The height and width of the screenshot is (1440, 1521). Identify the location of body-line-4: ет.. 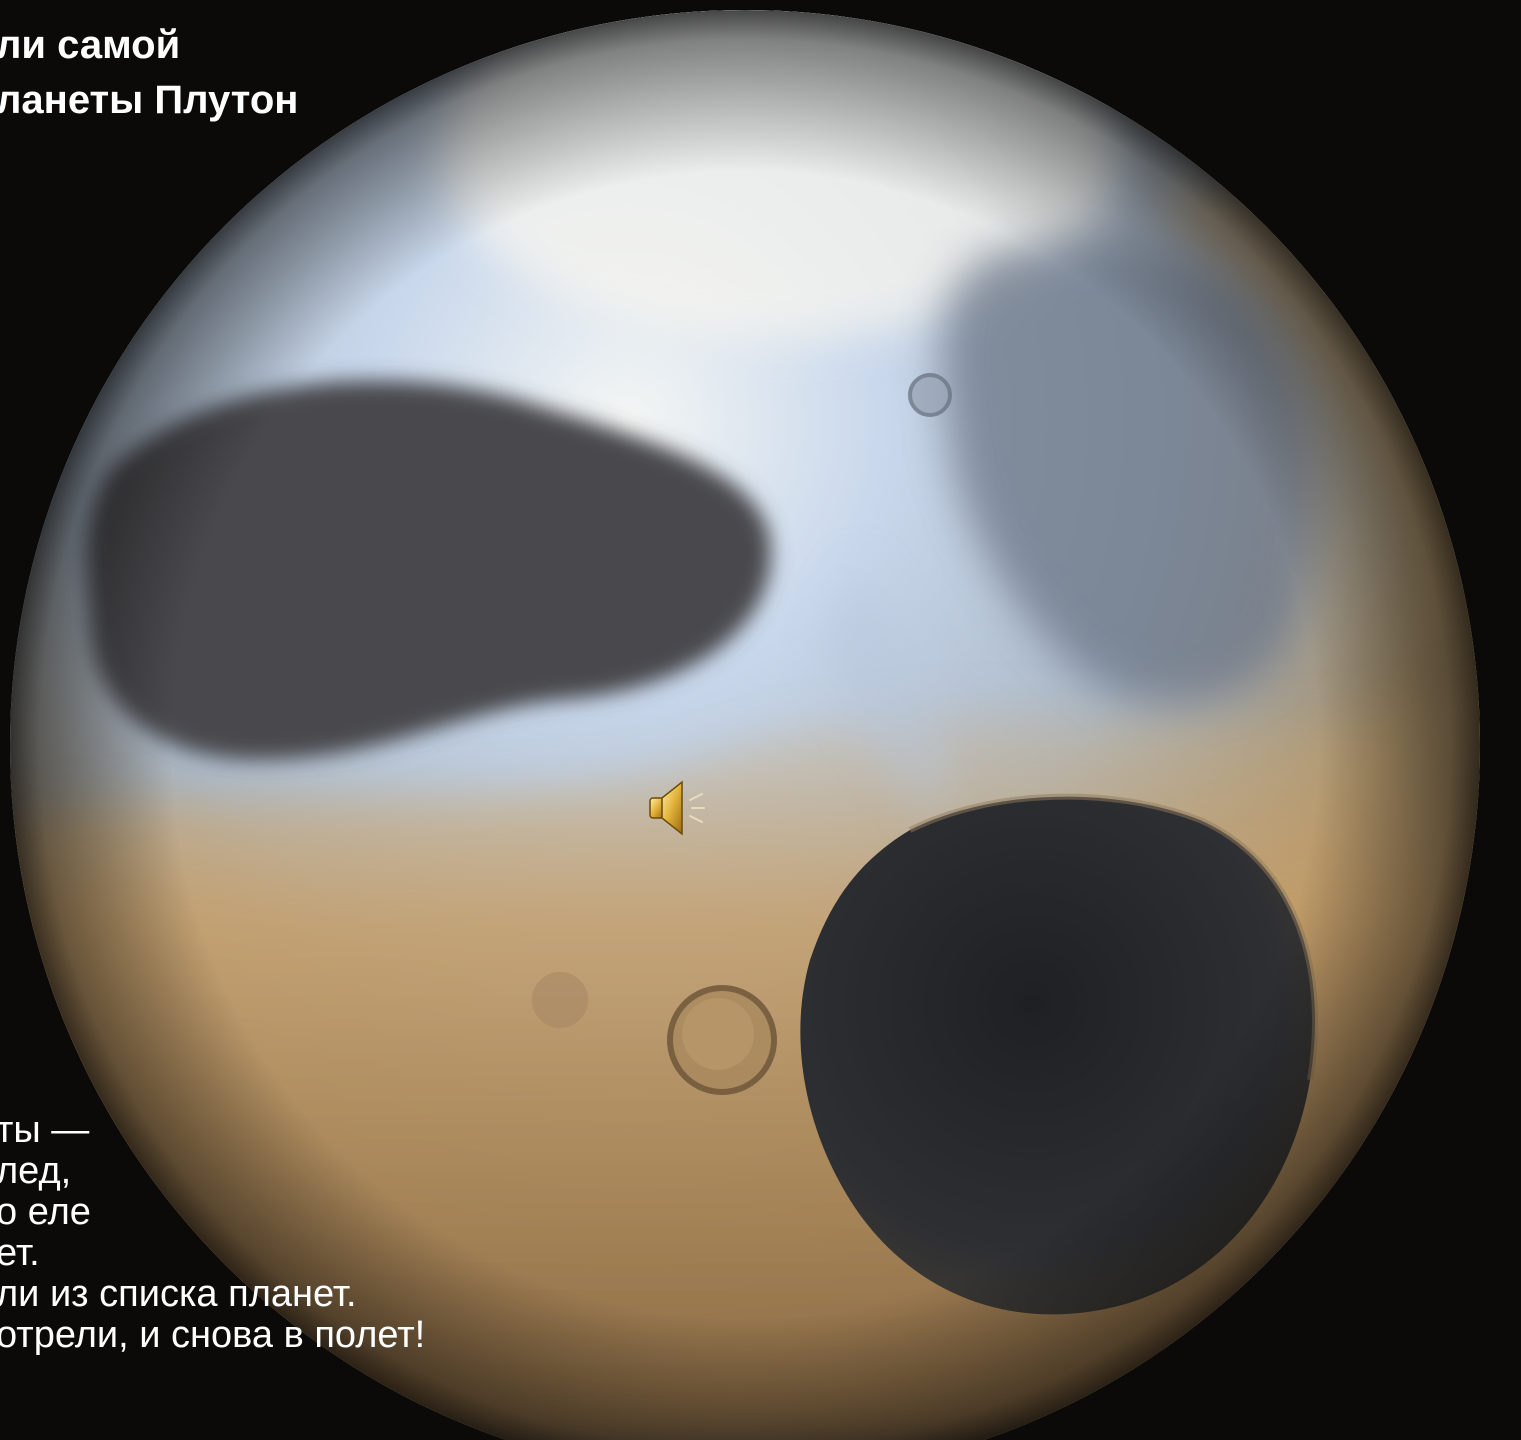
(20, 1253).